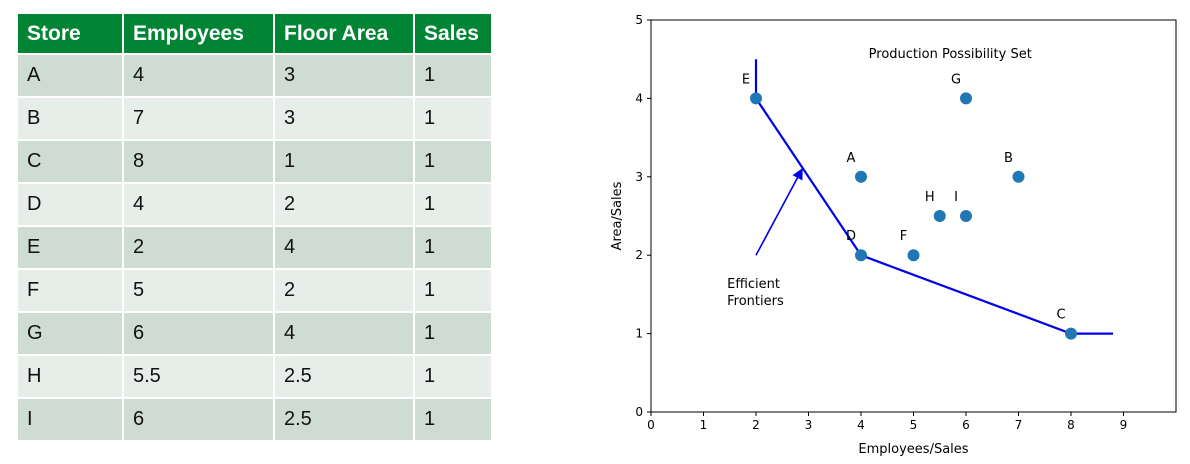  Describe the element at coordinates (198, 376) in the screenshot. I see `table-cell-employees: 5.5` at that location.